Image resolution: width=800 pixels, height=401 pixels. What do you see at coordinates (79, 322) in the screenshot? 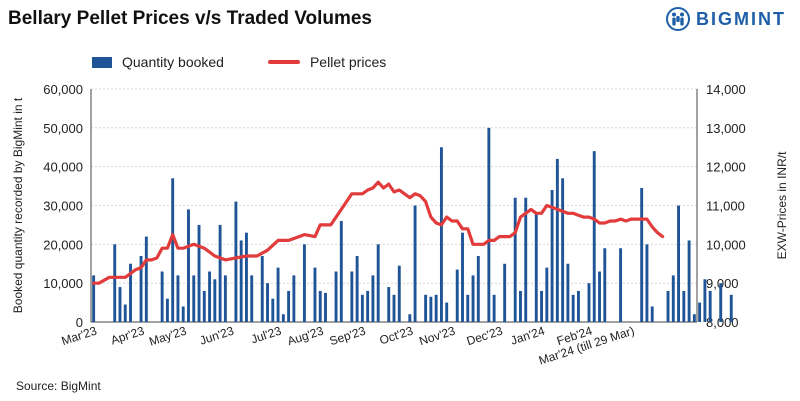
I see `y-tick-label: 0` at bounding box center [79, 322].